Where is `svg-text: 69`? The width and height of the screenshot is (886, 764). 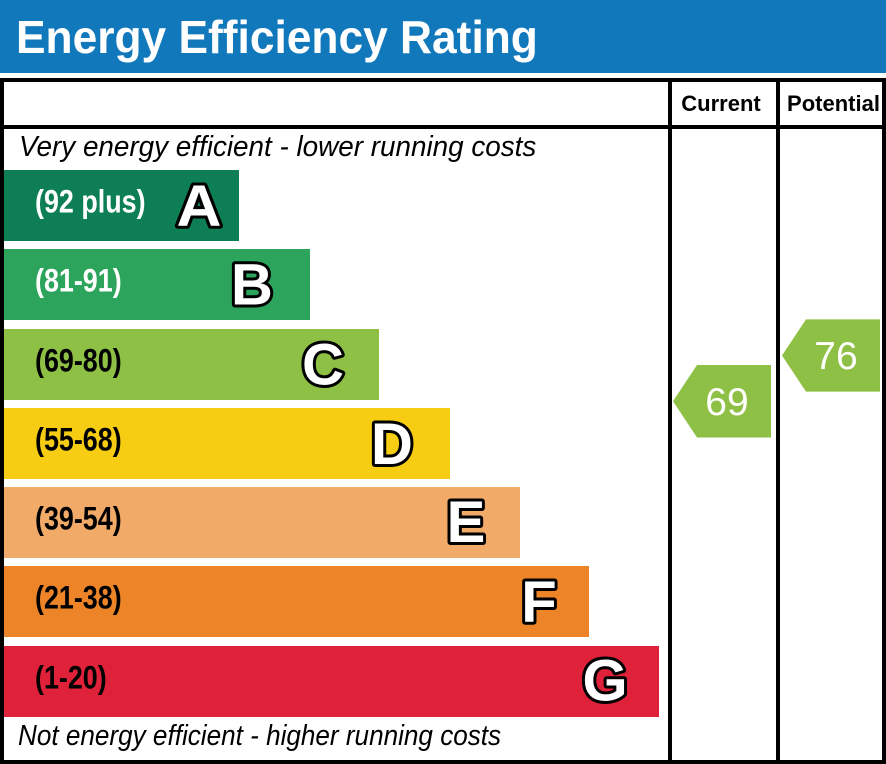 svg-text: 69 is located at coordinates (726, 402).